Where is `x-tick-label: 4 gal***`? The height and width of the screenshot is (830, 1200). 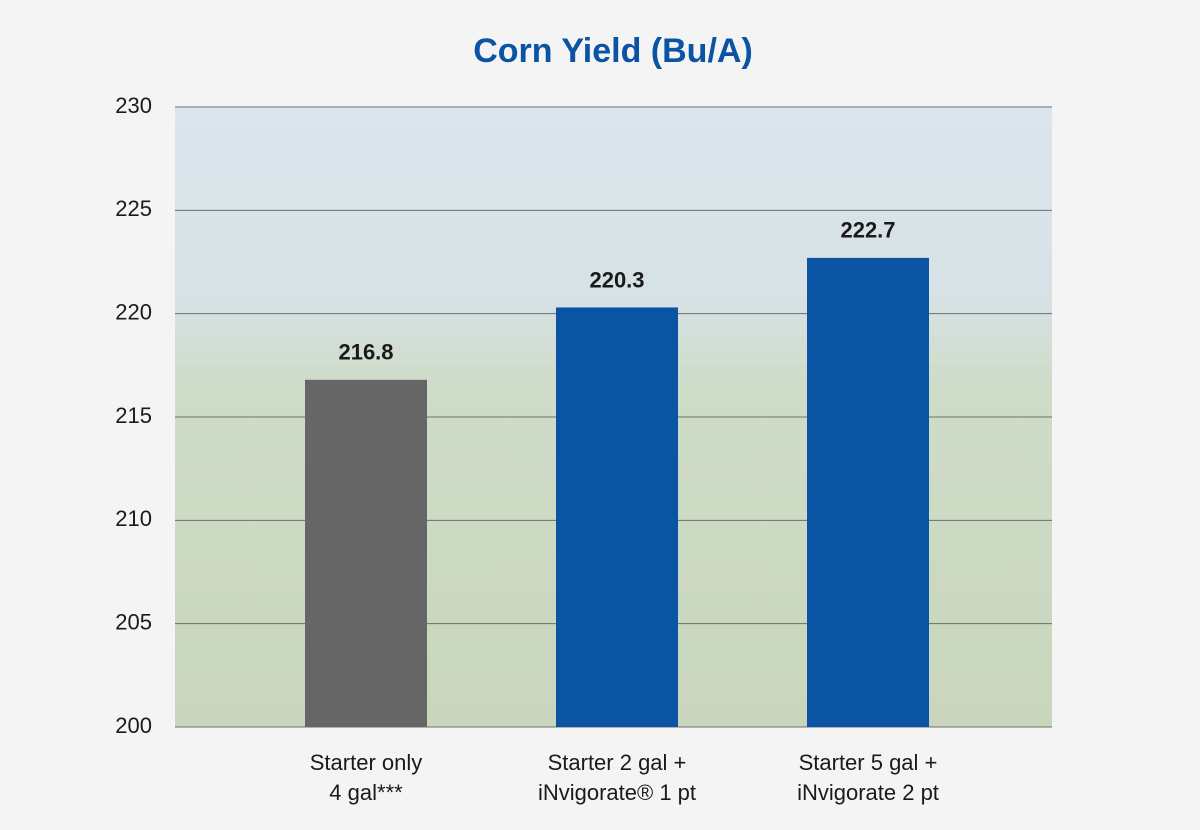
x-tick-label: 4 gal*** is located at coordinates (366, 792).